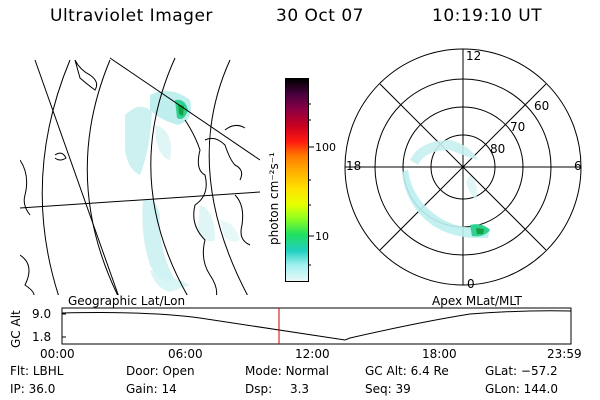 The width and height of the screenshot is (600, 400). What do you see at coordinates (497, 149) in the screenshot?
I see `mlat-label-80: 80` at bounding box center [497, 149].